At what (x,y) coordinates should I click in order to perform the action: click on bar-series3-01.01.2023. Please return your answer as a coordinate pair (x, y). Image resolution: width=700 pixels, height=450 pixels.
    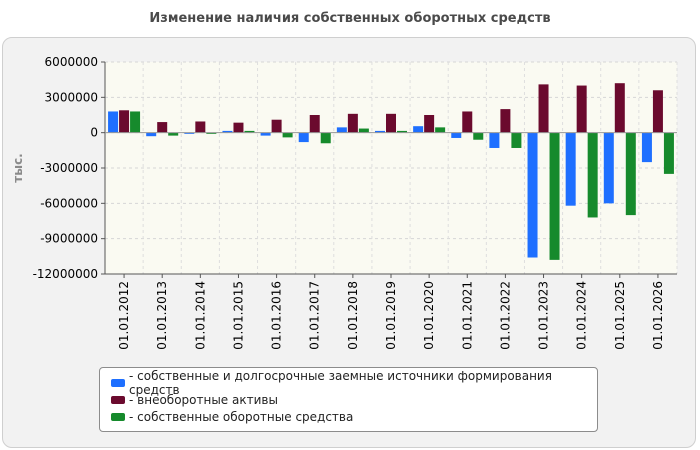
    Looking at the image, I should click on (554, 196).